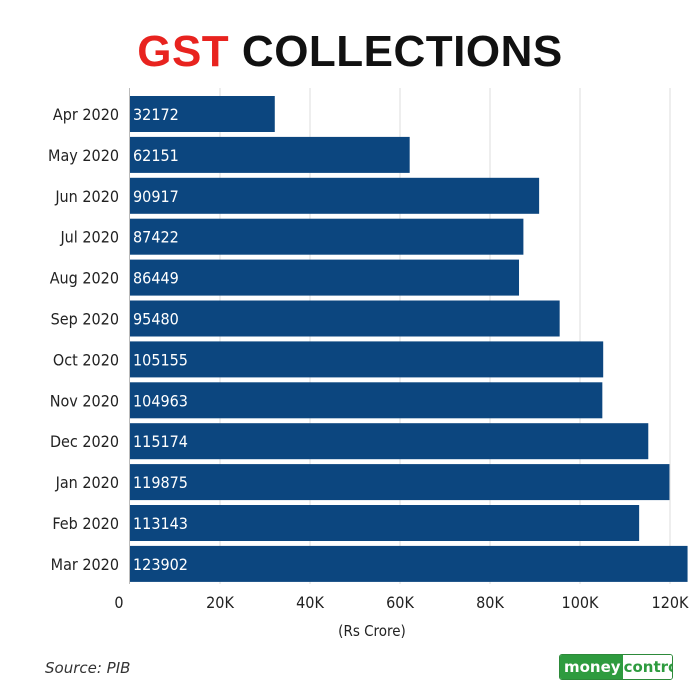  I want to click on category-label: Sep 2020, so click(85, 319).